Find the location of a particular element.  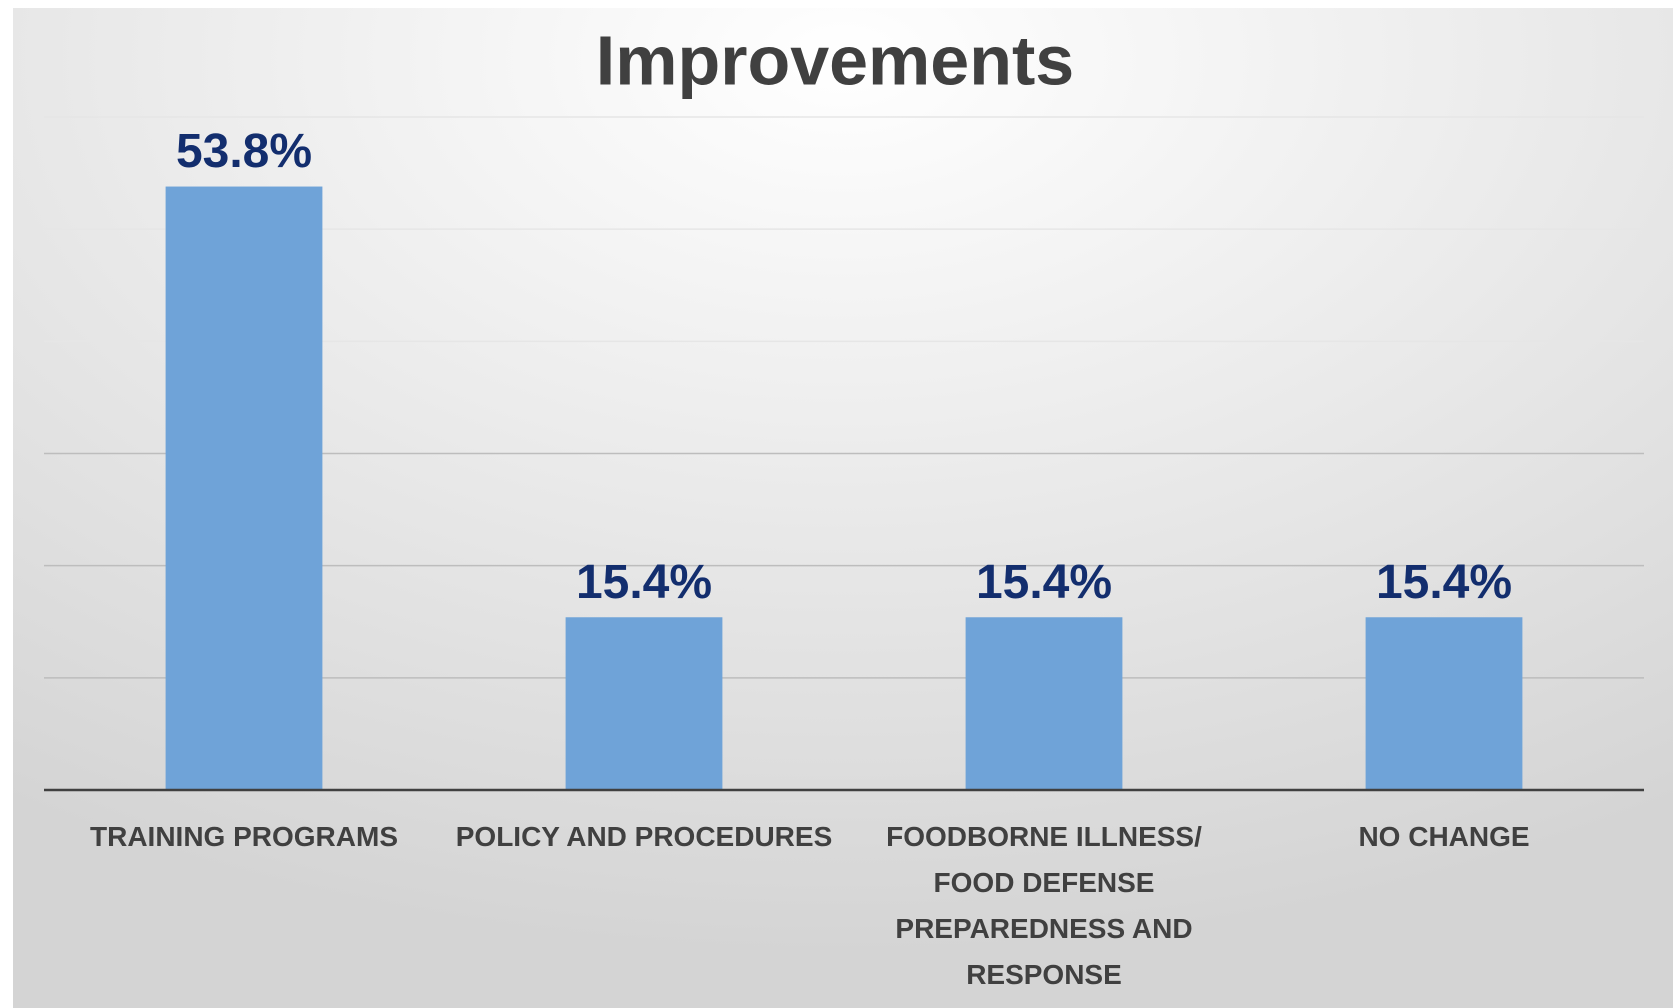

x-tick-label: NO CHANGE is located at coordinates (1444, 836).